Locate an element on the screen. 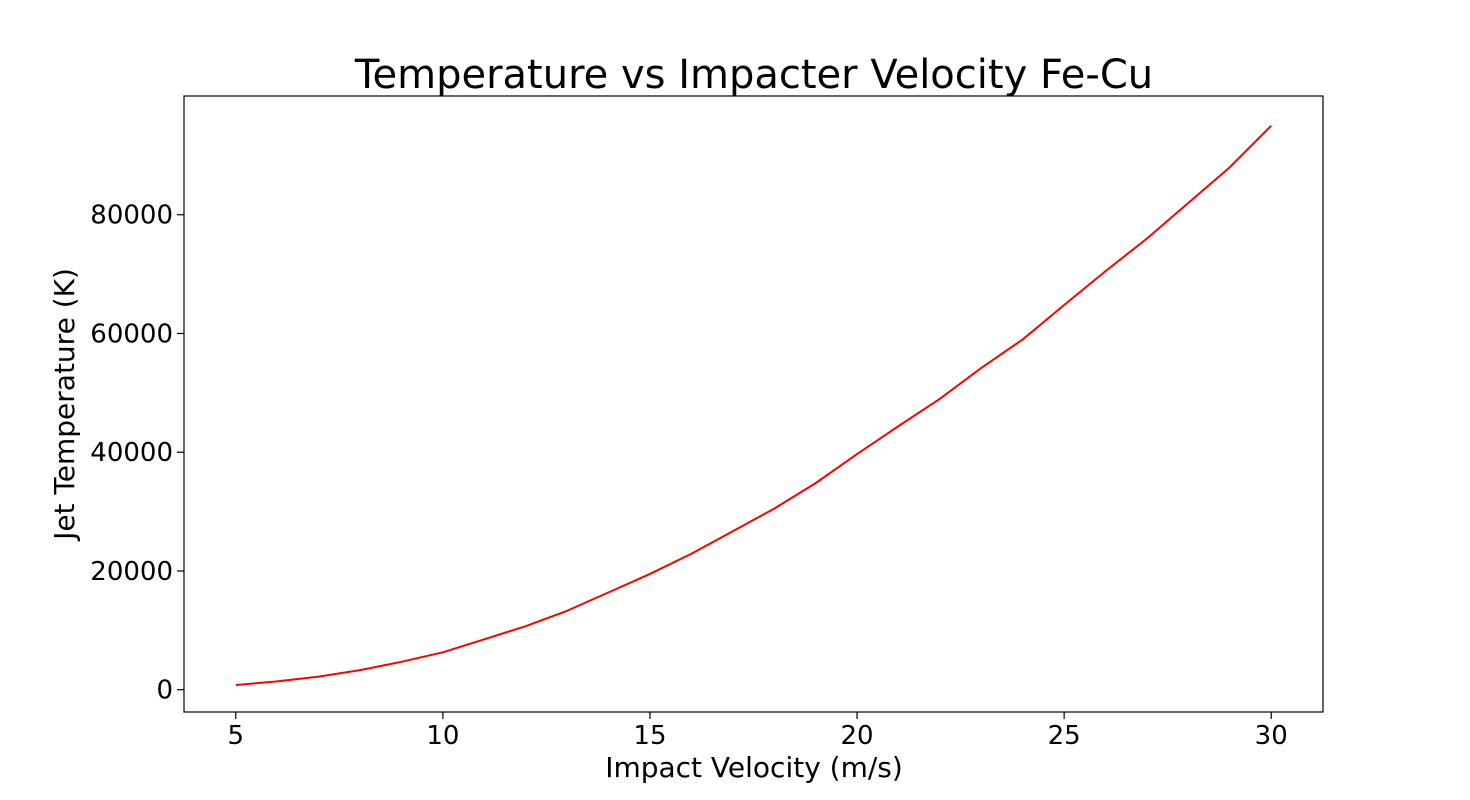  x-tick-label: 30 is located at coordinates (1271, 736).